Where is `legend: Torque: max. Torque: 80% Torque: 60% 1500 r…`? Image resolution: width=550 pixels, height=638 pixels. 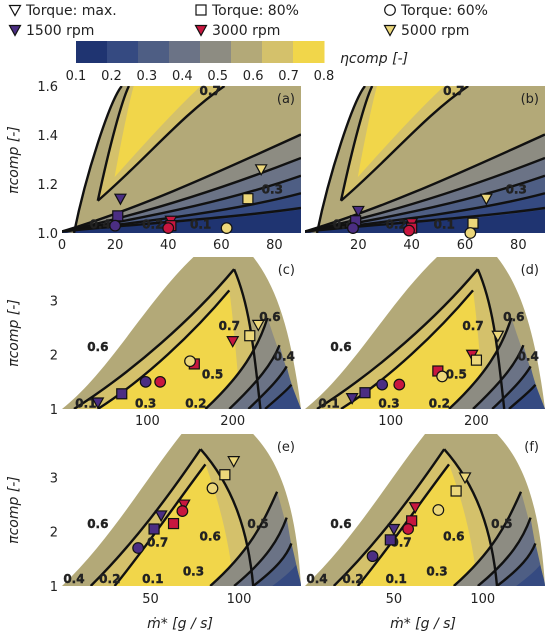
legend: Torque: max. Torque: 80% Torque: 60% 1500 r… is located at coordinates (248, 21).